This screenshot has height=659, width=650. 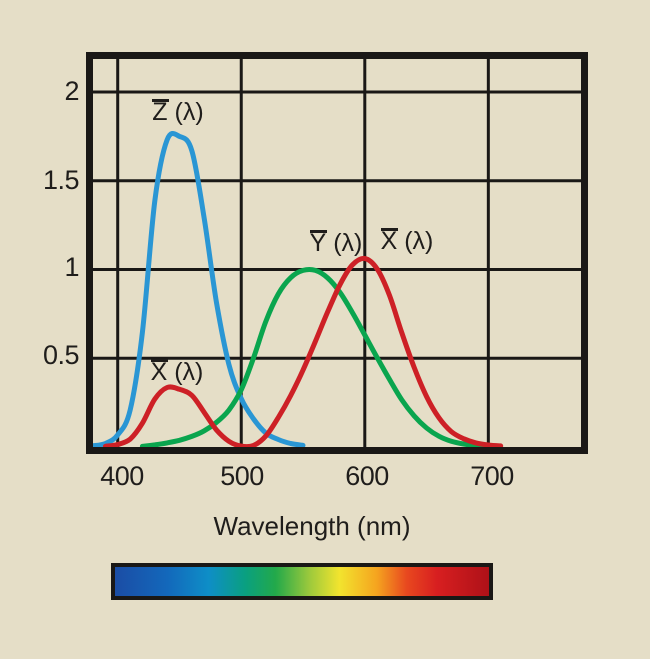 What do you see at coordinates (242, 476) in the screenshot?
I see `x-tick-label-500: 500` at bounding box center [242, 476].